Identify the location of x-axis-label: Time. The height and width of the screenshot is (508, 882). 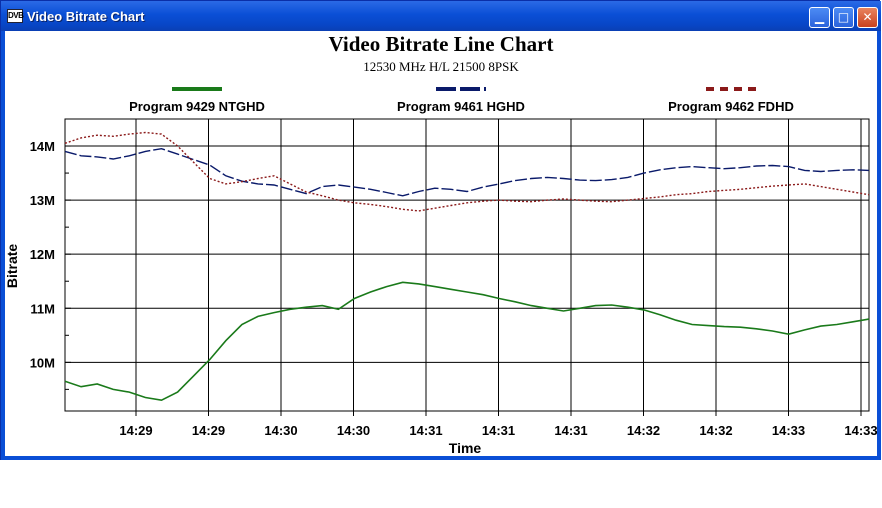
(465, 448).